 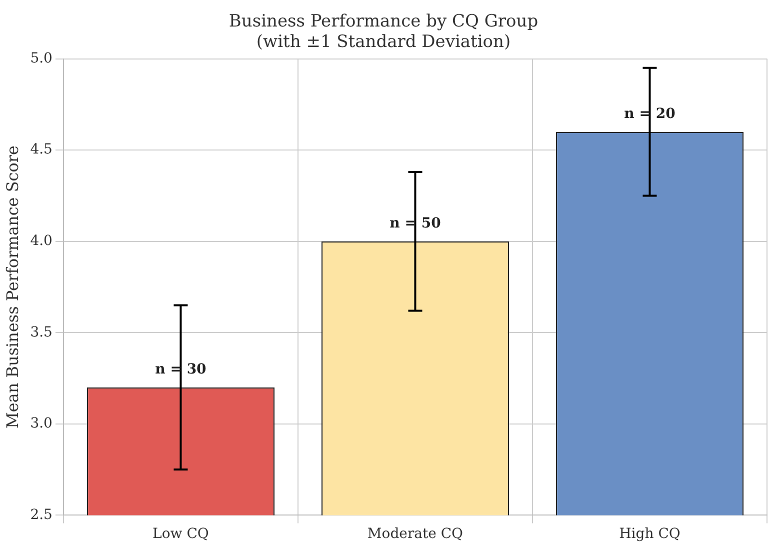 I want to click on y-tick-label: 3.5, so click(x=41, y=332).